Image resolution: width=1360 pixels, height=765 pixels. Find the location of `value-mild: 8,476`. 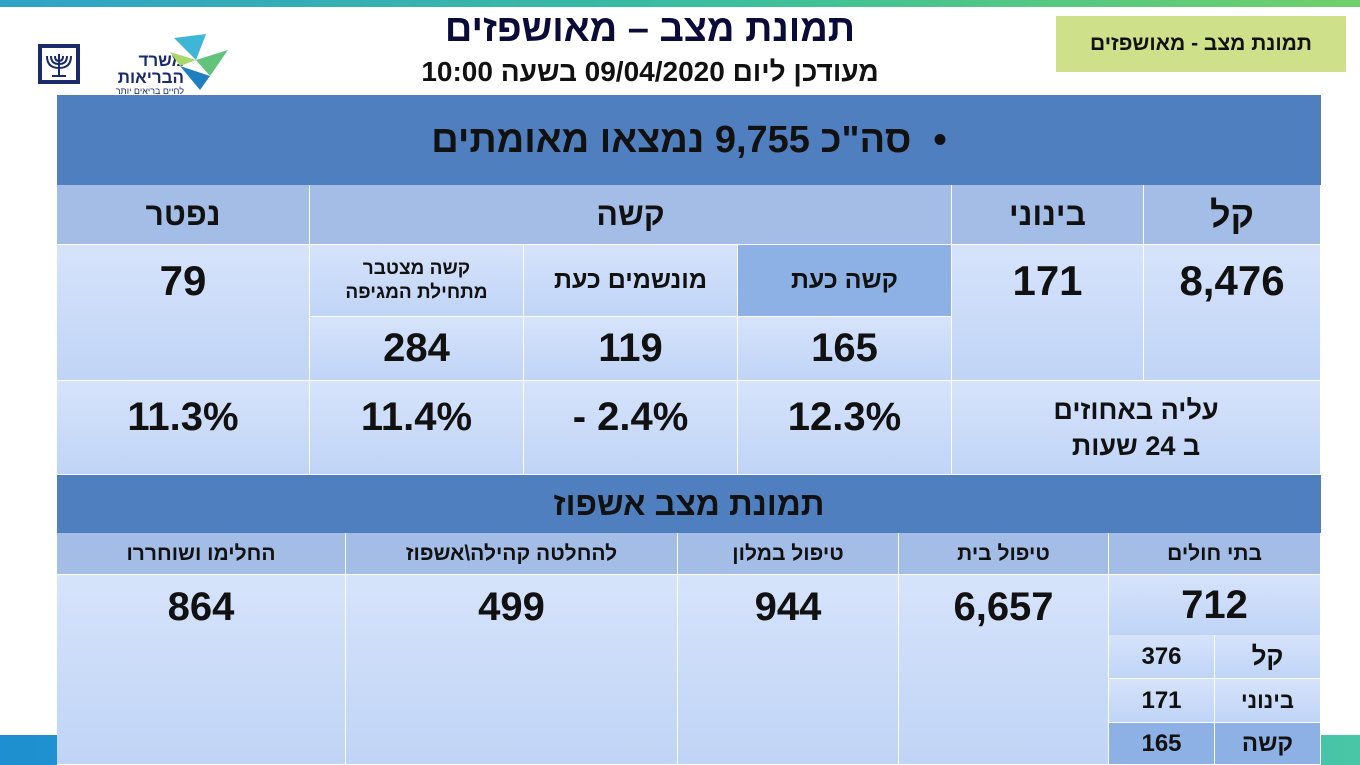

value-mild: 8,476 is located at coordinates (1232, 313).